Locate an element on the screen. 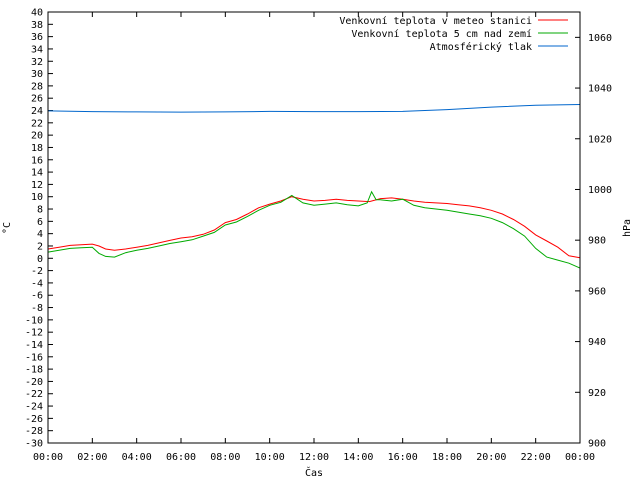 The width and height of the screenshot is (640, 480). y-tick-label: -24 is located at coordinates (34, 407).